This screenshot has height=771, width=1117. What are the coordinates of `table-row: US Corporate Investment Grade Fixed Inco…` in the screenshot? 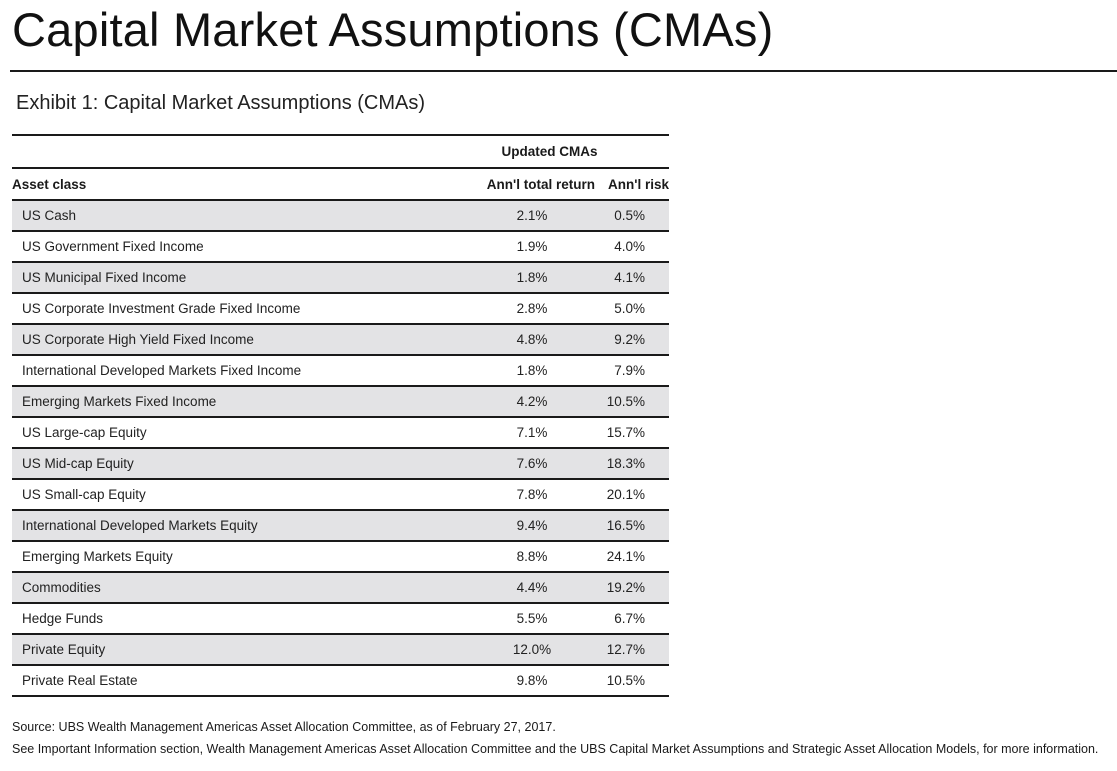 It's located at (341, 309).